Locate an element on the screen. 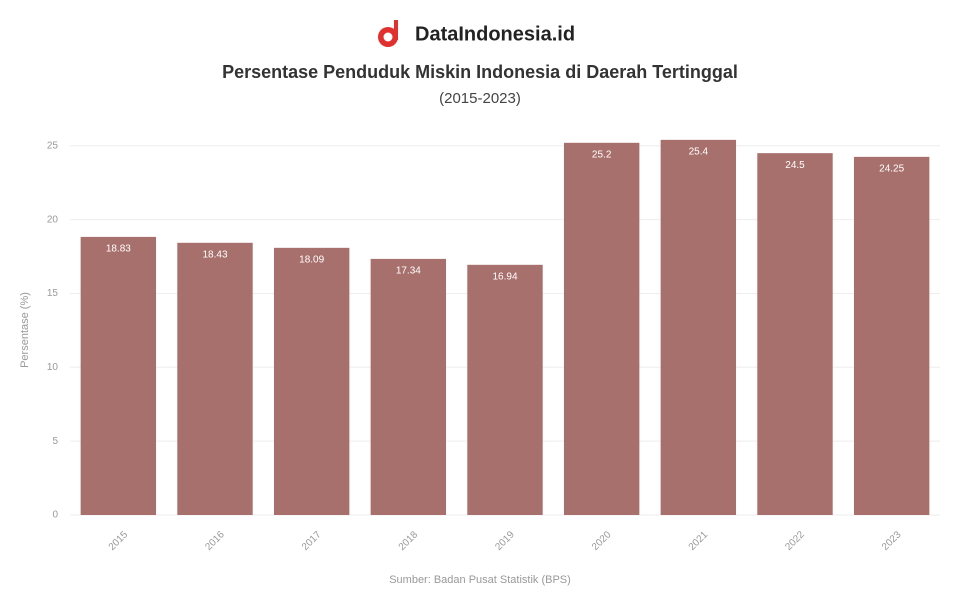  x-tick-label: 2019 is located at coordinates (505, 541).